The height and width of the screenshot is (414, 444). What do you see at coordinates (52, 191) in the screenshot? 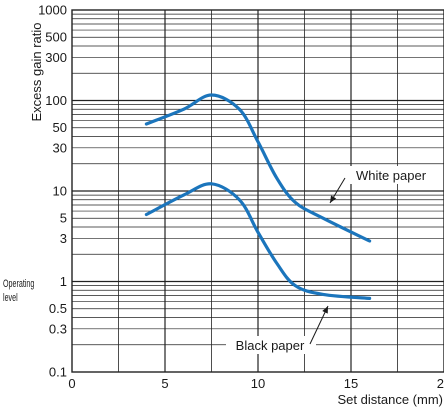
I see `y-tick-labels: 0.1 0.3 0.5 1 3 5 10 30 50 100 300 500 1000` at bounding box center [52, 191].